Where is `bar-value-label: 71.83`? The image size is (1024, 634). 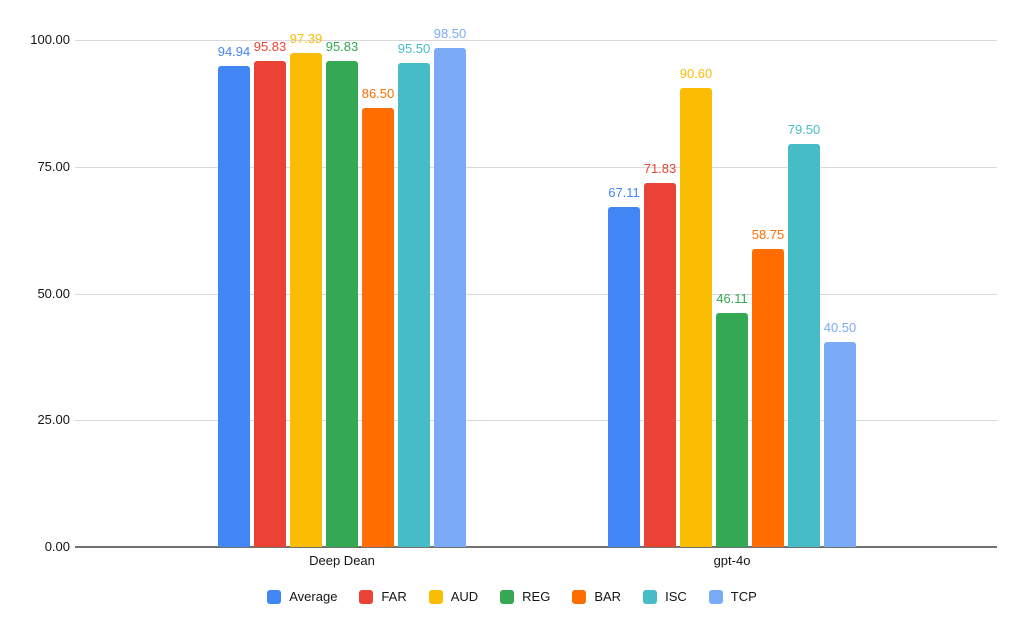
bar-value-label: 71.83 is located at coordinates (660, 168).